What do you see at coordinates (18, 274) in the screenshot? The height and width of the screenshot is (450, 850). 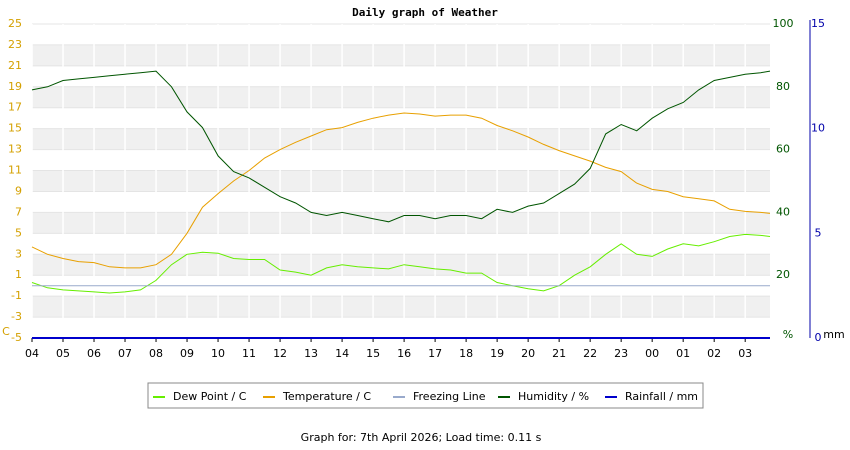 I see `y-tick-label: 1` at bounding box center [18, 274].